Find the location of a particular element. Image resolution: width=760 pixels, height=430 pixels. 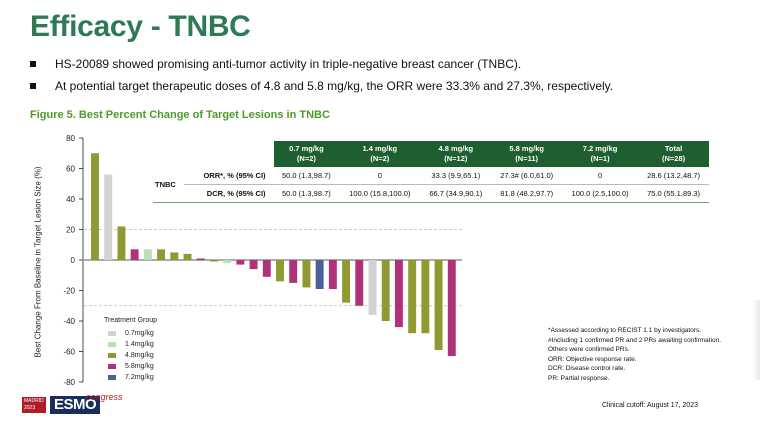

table-header: 1.4 mg/kg (N=2) is located at coordinates (380, 154).